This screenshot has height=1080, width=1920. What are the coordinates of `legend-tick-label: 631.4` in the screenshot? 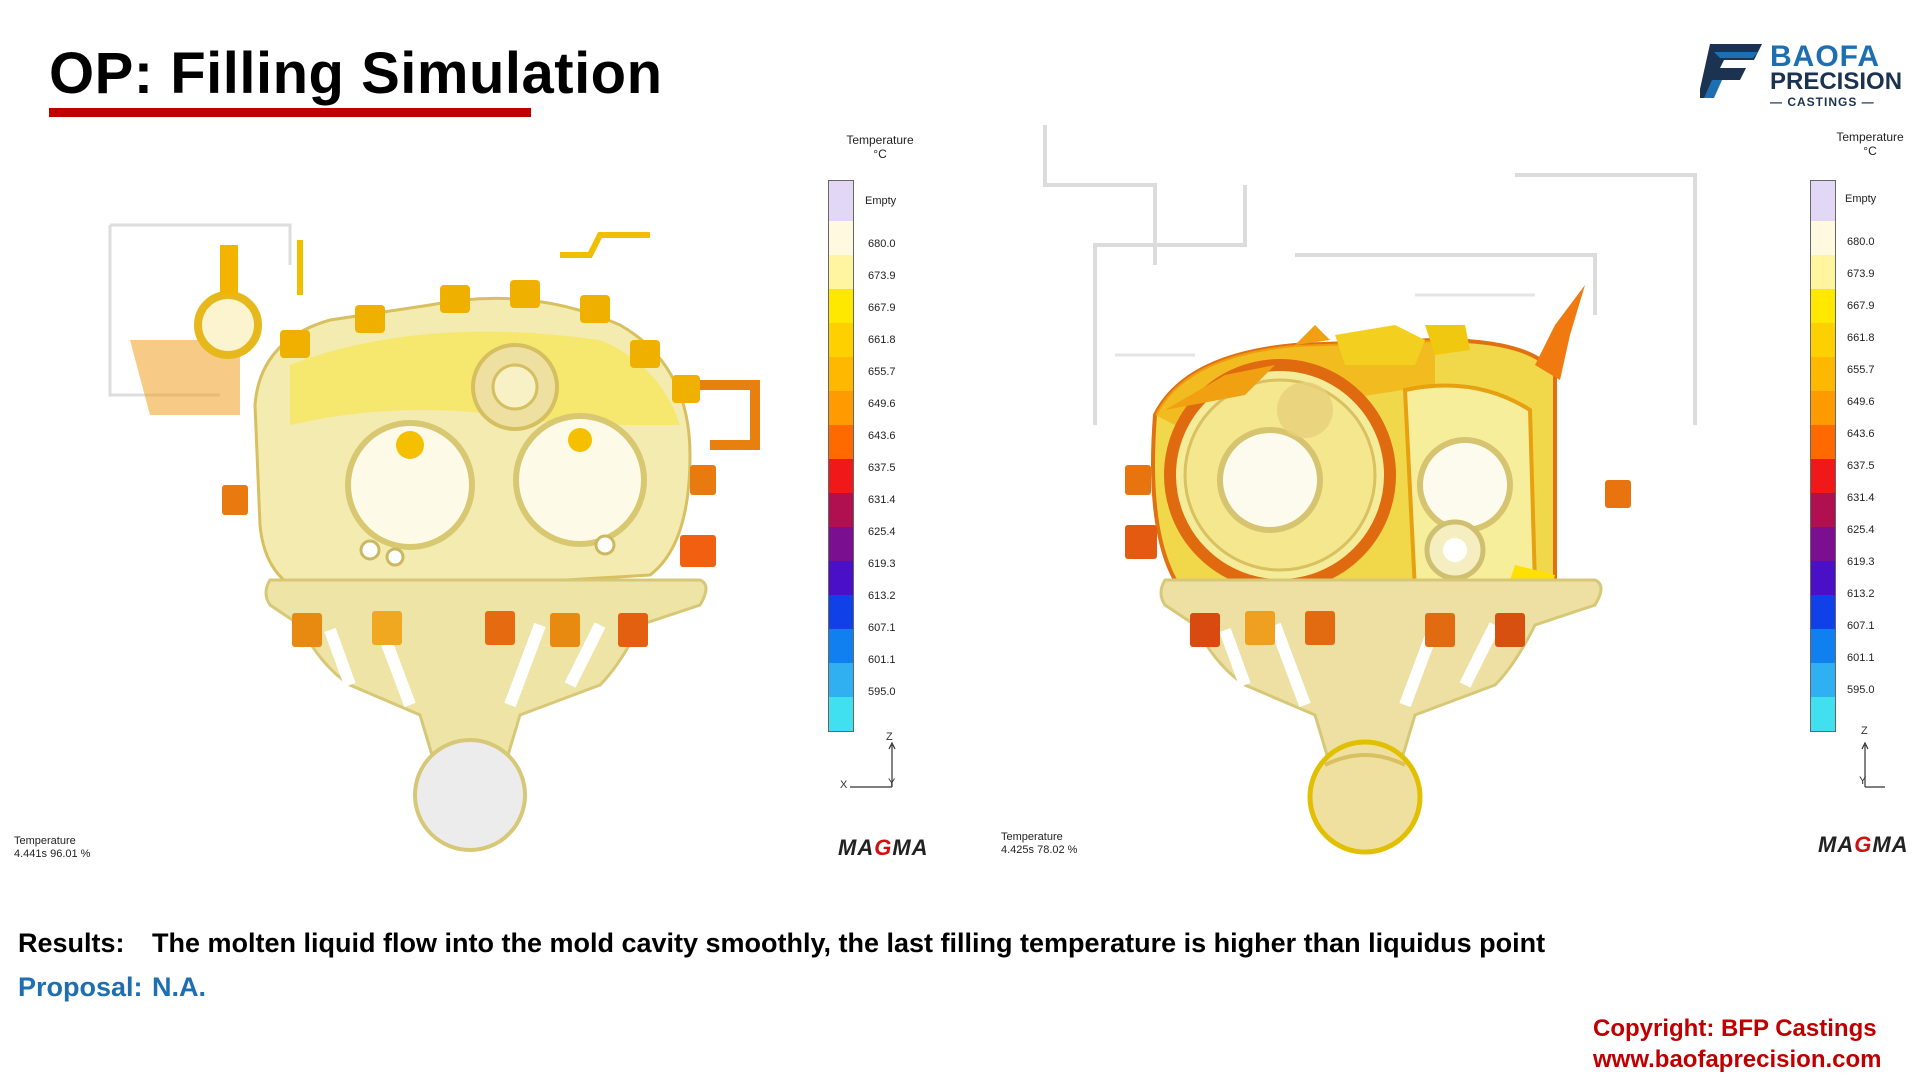 It's located at (1861, 498).